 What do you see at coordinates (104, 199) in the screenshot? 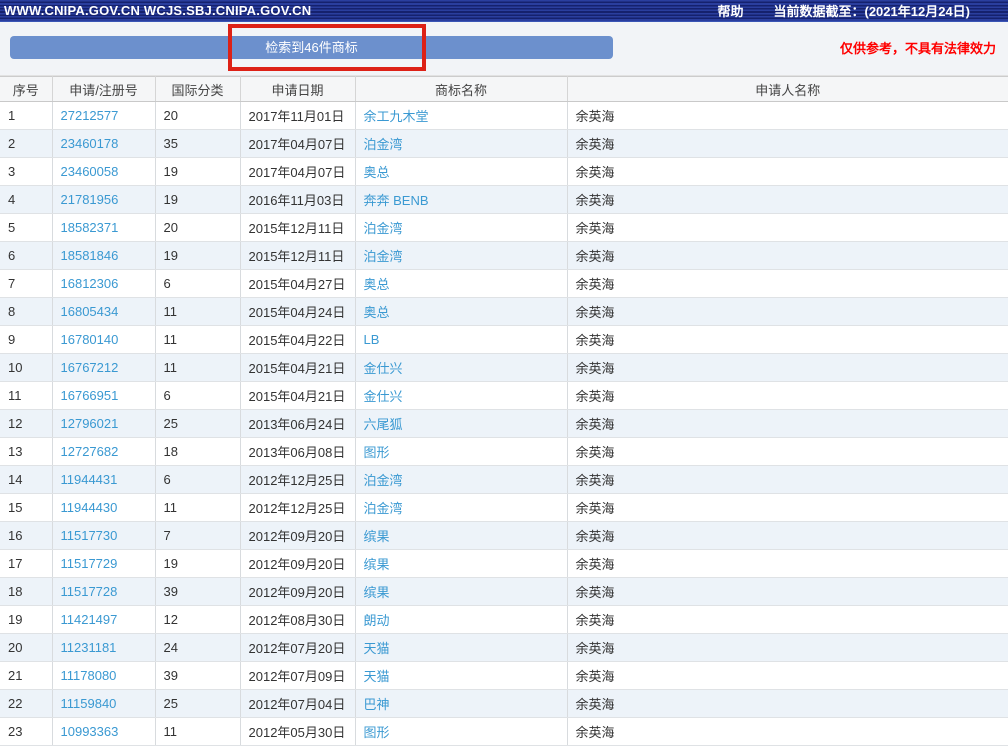
I see `application-number-link: 21781956` at bounding box center [104, 199].